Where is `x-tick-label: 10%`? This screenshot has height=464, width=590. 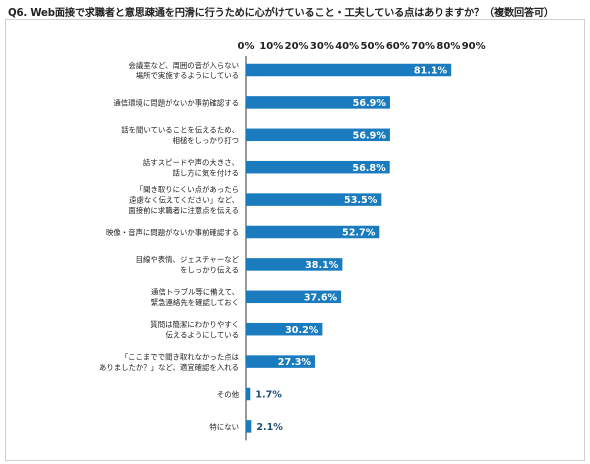 x-tick-label: 10% is located at coordinates (271, 46).